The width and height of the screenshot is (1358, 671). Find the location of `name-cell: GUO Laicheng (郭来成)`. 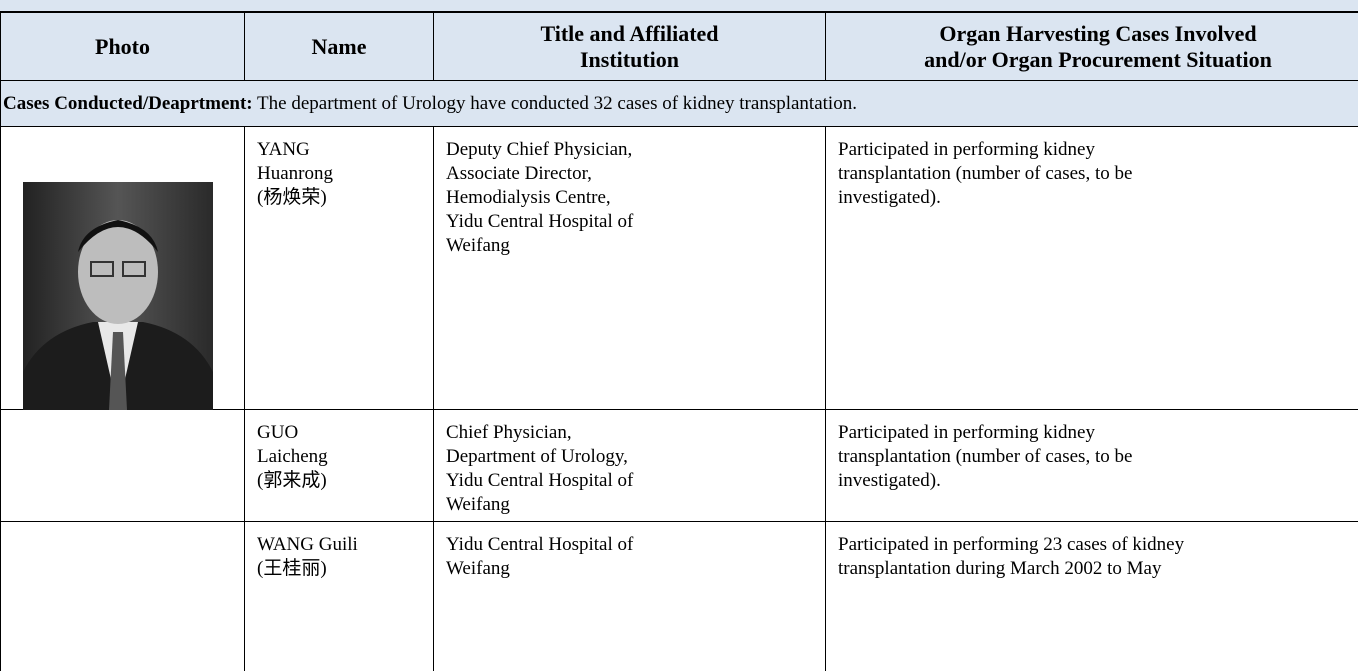

name-cell: GUO Laicheng (郭来成) is located at coordinates (339, 465).